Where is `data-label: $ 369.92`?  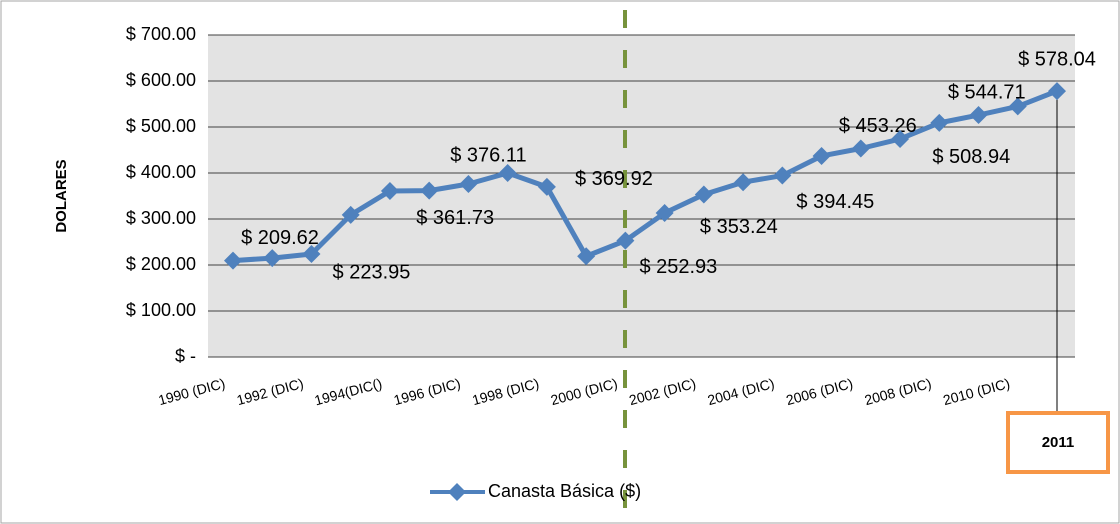 data-label: $ 369.92 is located at coordinates (614, 179).